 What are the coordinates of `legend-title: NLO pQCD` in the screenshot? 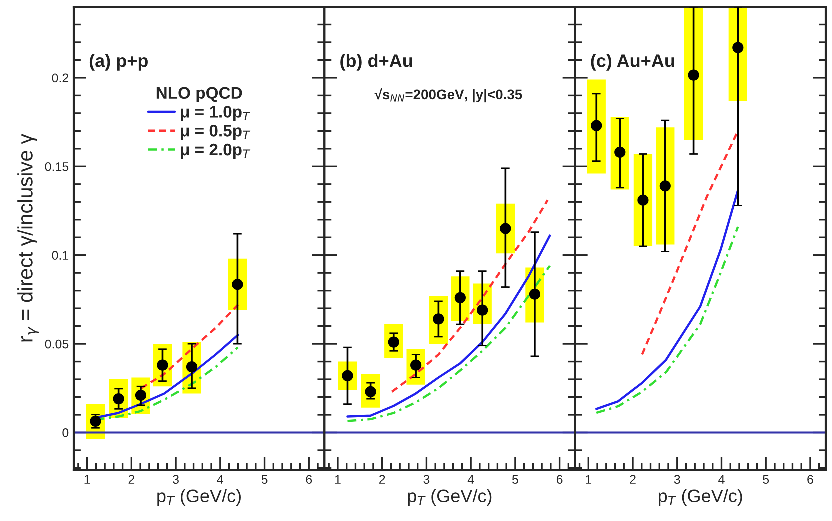 It's located at (199, 94).